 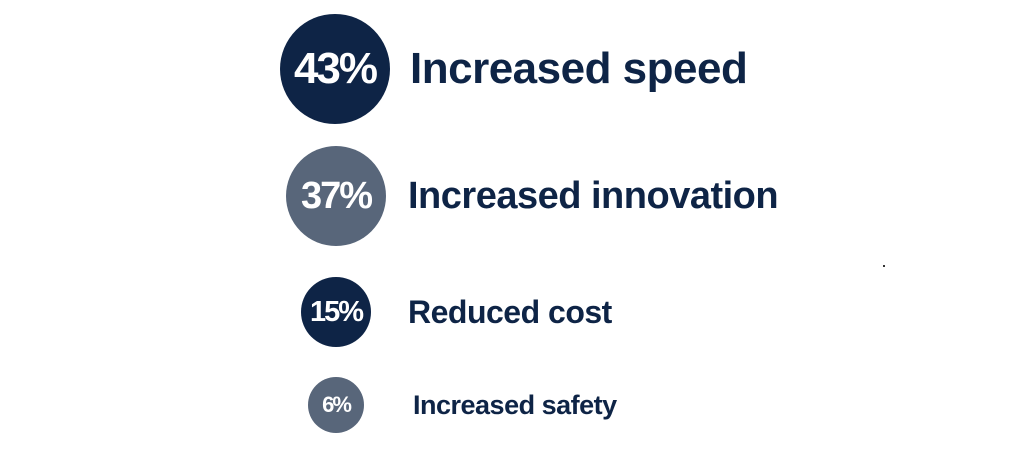 I want to click on item-label-0: Increased speed, so click(x=579, y=68).